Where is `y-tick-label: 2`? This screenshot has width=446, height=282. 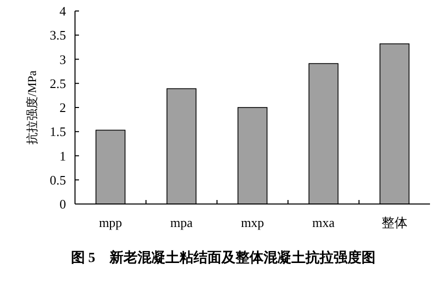 y-tick-label: 2 is located at coordinates (63, 107).